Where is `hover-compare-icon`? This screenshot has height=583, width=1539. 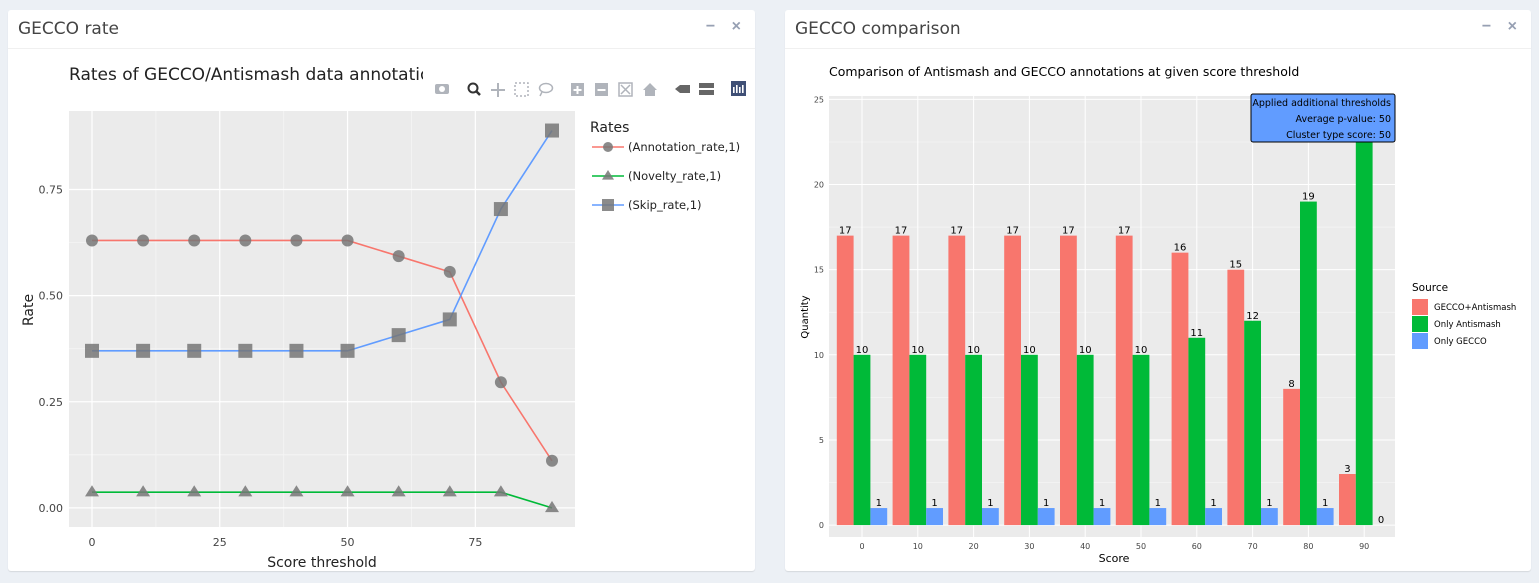 hover-compare-icon is located at coordinates (706, 89).